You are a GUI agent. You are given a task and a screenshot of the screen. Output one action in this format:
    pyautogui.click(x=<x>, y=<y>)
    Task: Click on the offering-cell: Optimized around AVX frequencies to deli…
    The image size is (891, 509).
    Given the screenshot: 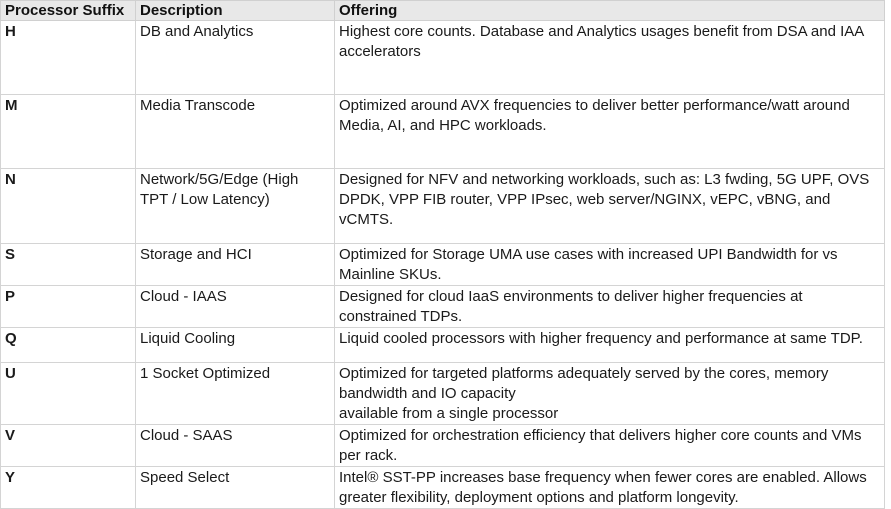 What is the action you would take?
    pyautogui.click(x=609, y=131)
    